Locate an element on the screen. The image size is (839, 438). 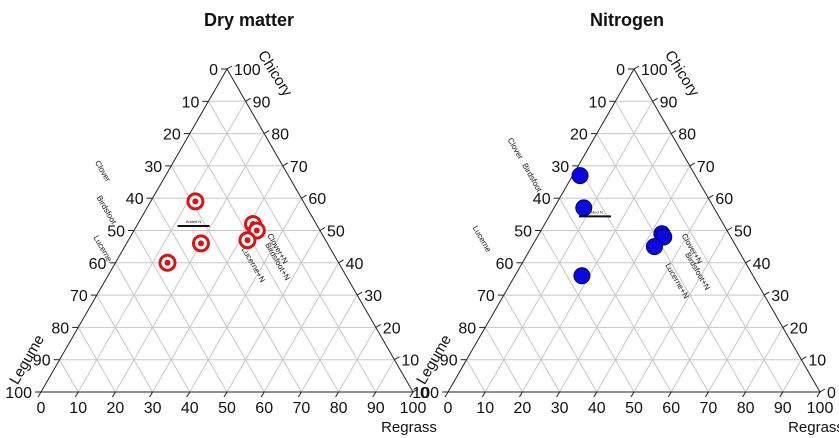
tick-label-bottom: 100 is located at coordinates (413, 408).